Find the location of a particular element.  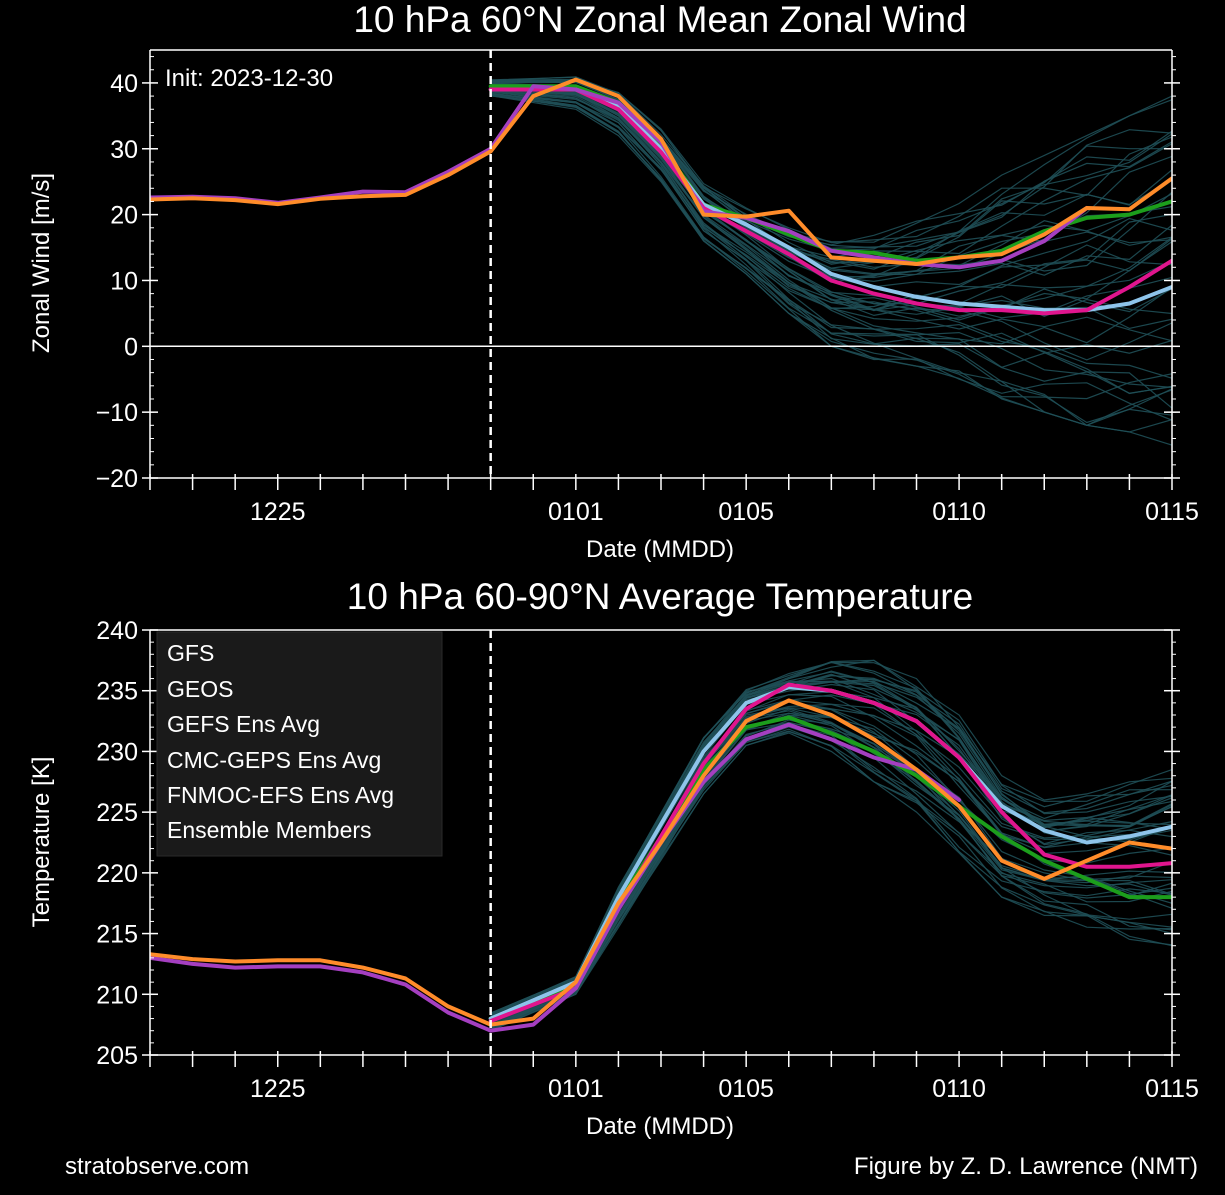

temp-ytick-label: 210 is located at coordinates (117, 995).